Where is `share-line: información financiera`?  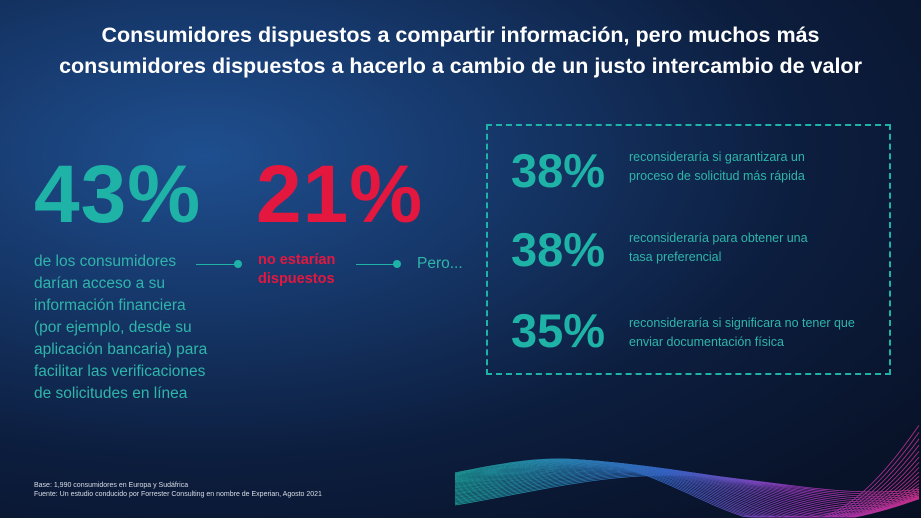 share-line: información financiera is located at coordinates (110, 305).